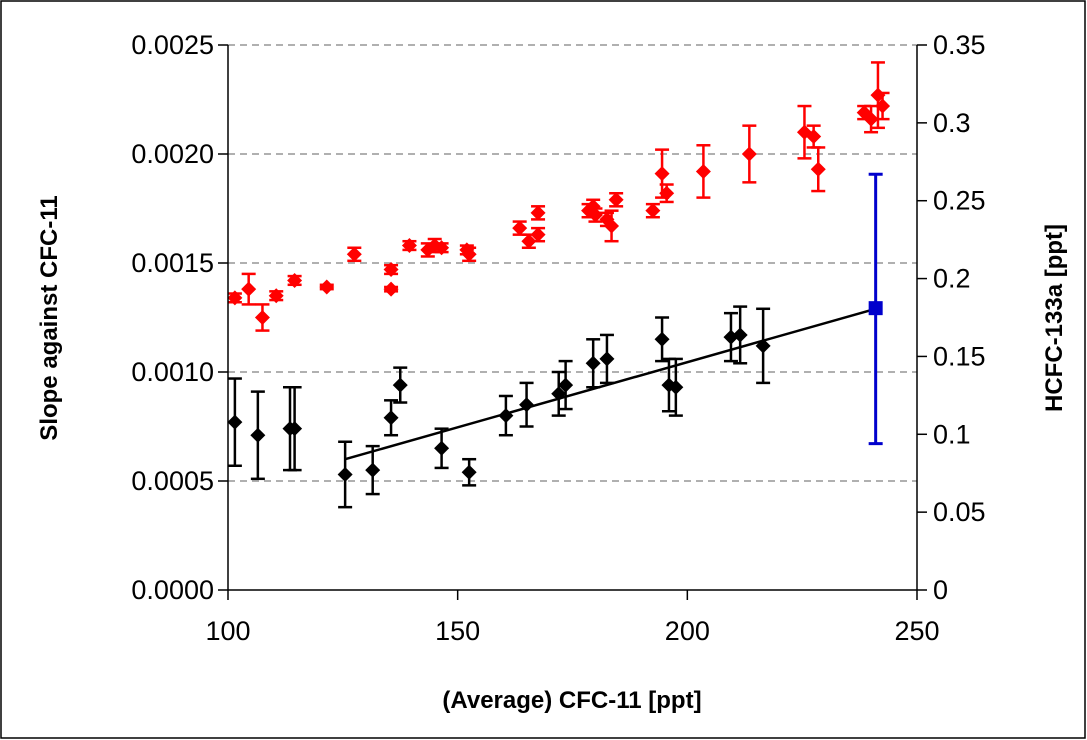  What do you see at coordinates (172, 154) in the screenshot?
I see `y-tick-label: 0.0020` at bounding box center [172, 154].